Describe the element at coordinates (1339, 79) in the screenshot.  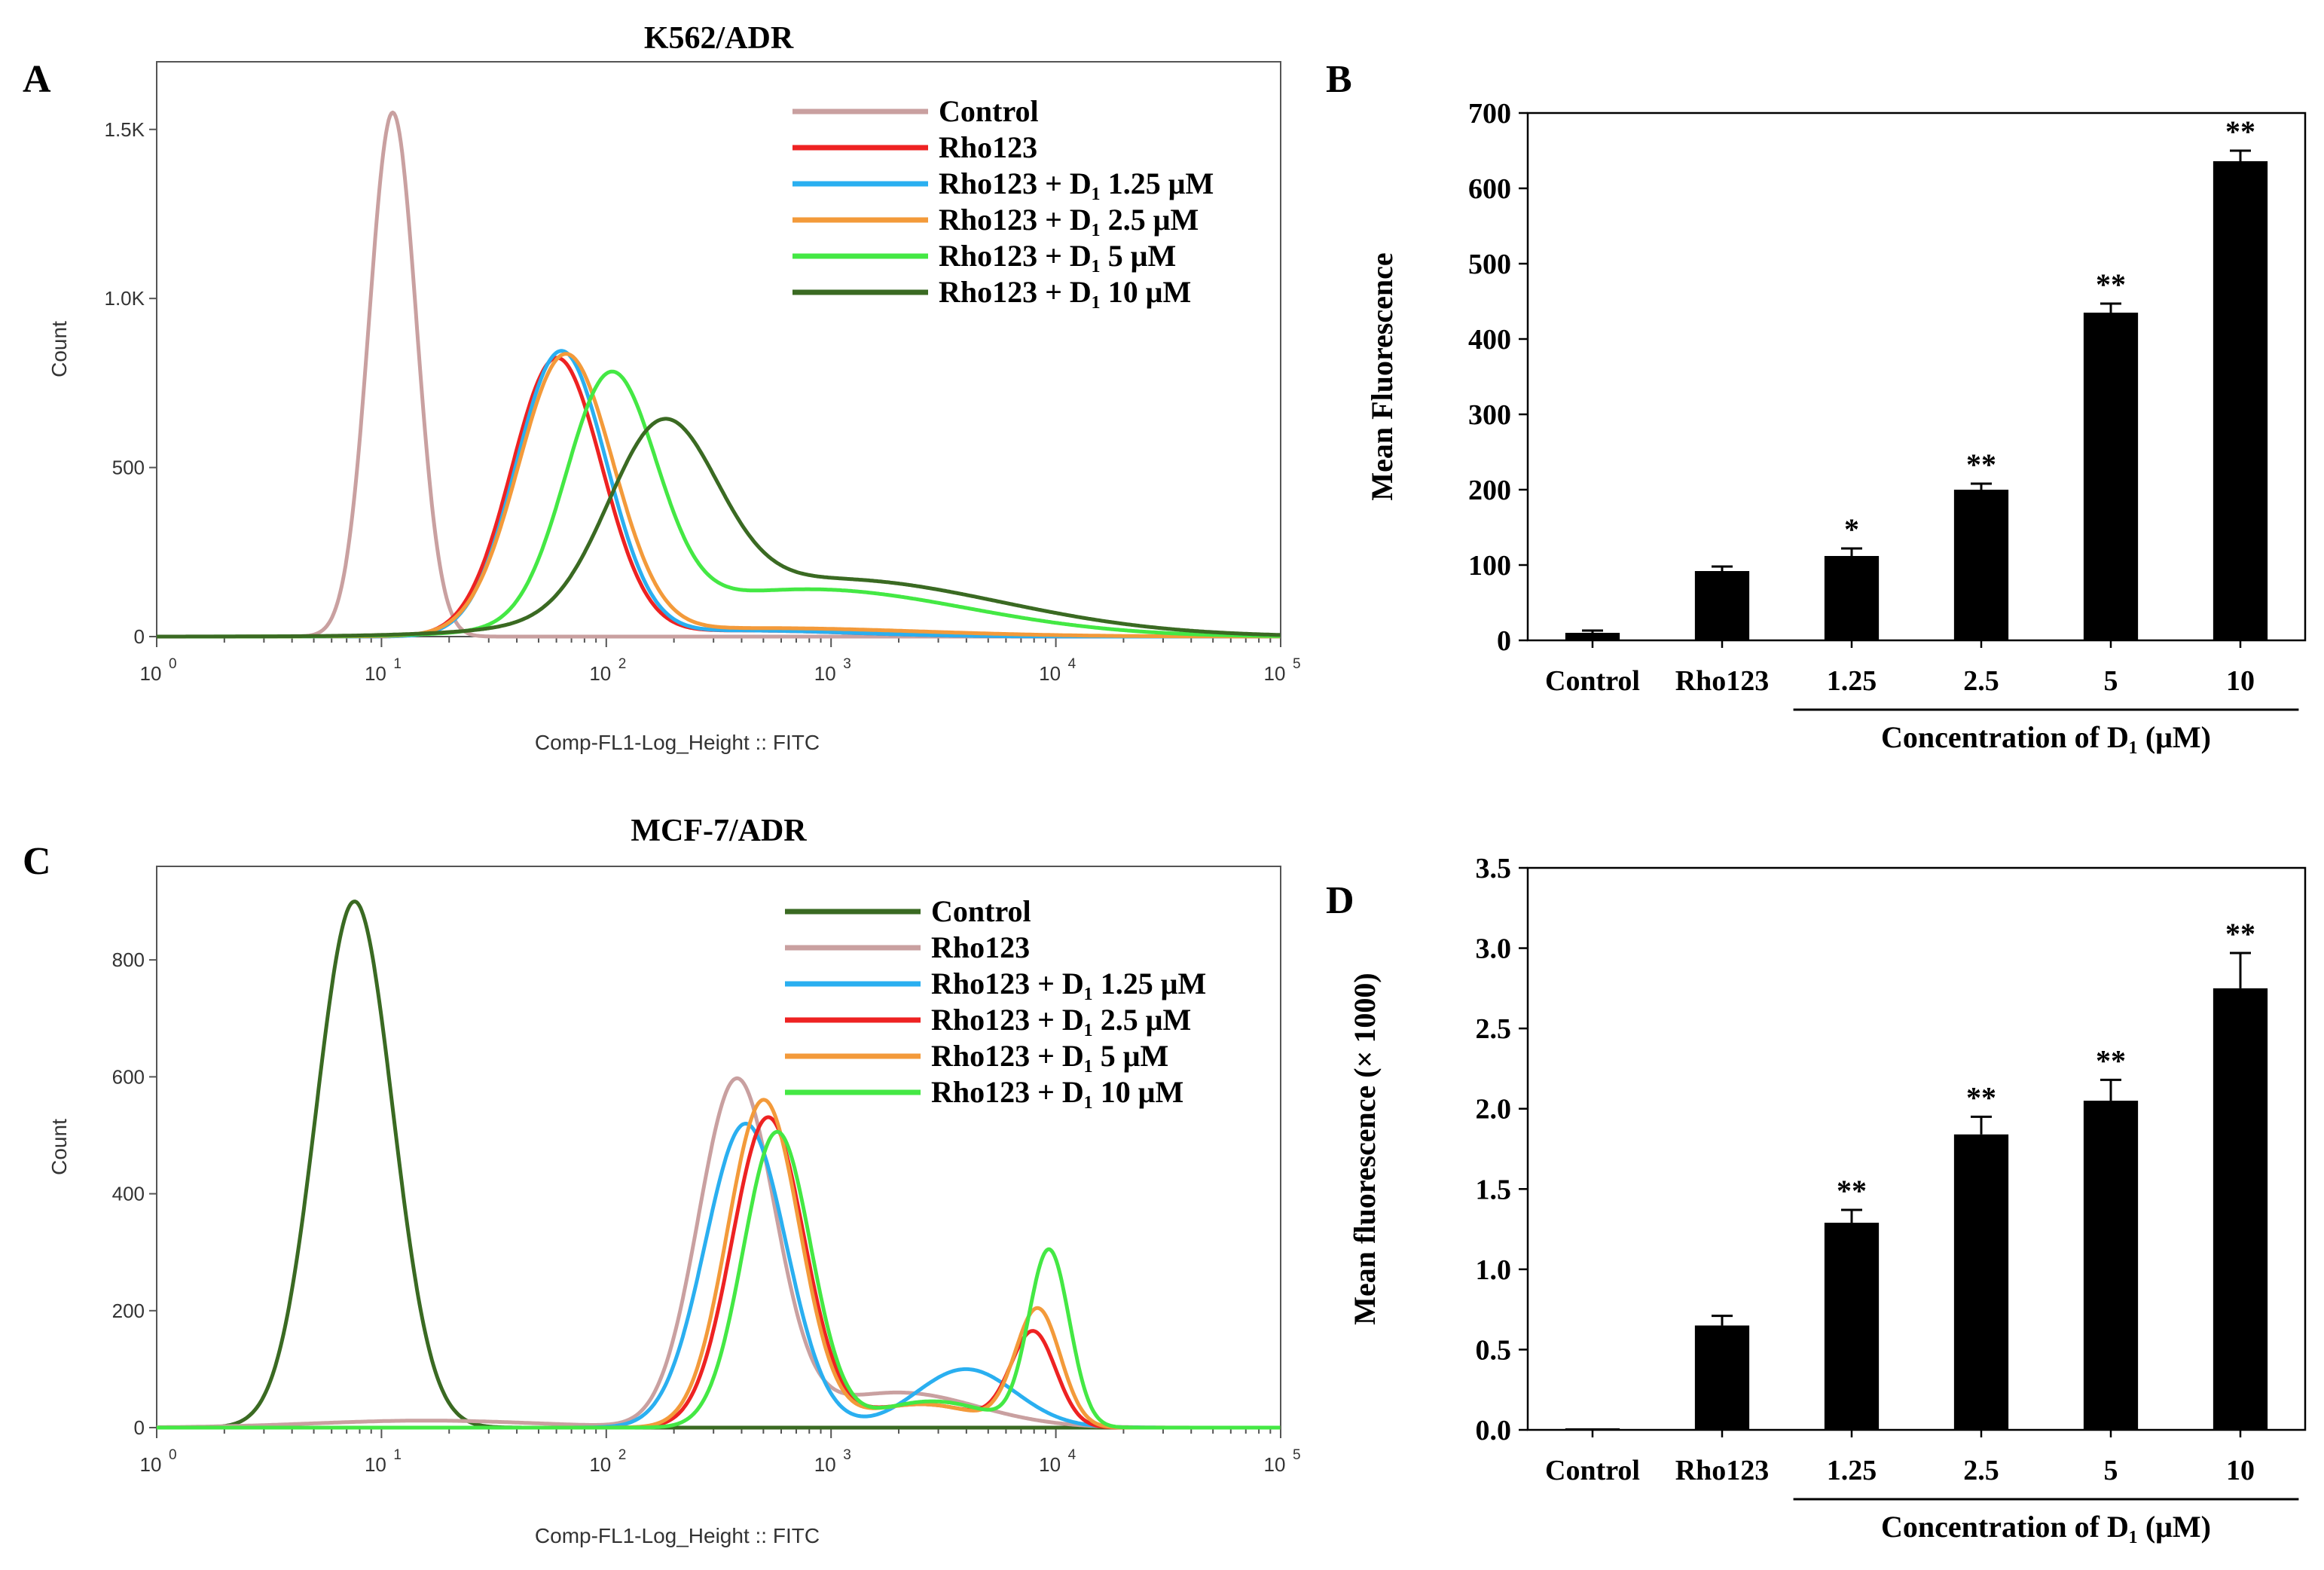
I see `panel-letter-b: B` at that location.